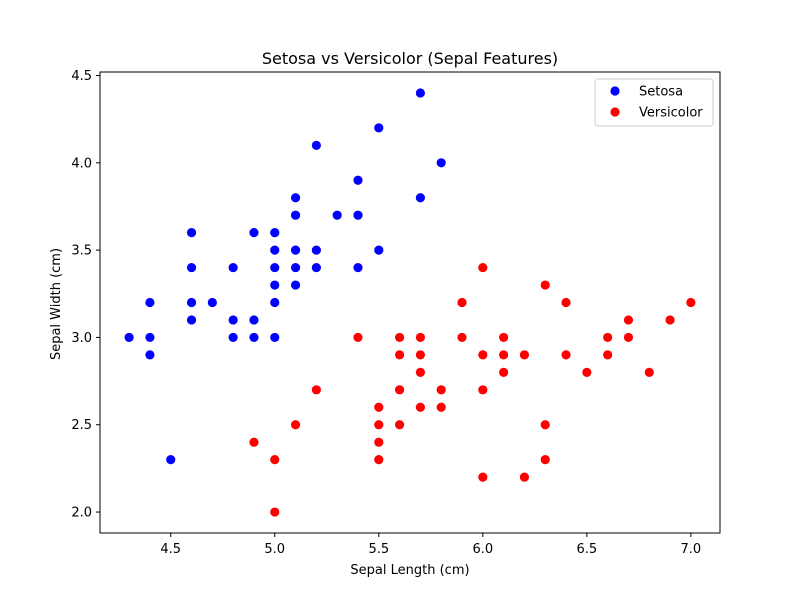 This screenshot has width=800, height=600. What do you see at coordinates (587, 549) in the screenshot?
I see `x-tick-label-4: 6.5` at bounding box center [587, 549].